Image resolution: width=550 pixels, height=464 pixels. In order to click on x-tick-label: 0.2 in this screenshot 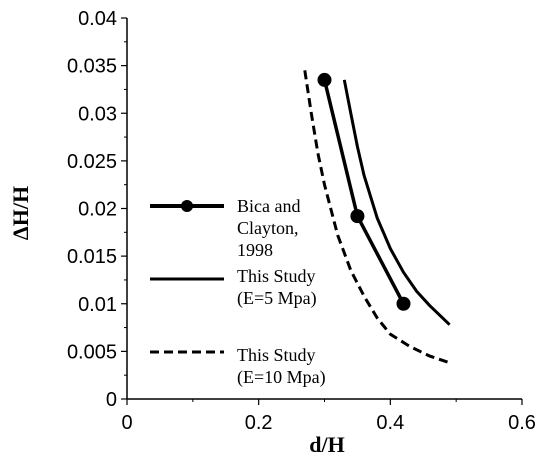, I will do `click(259, 423)`.